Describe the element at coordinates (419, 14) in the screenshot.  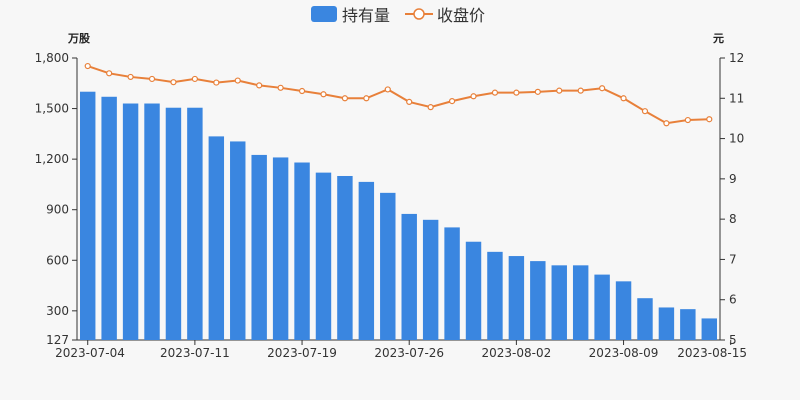
I see `legend-price-marker` at that location.